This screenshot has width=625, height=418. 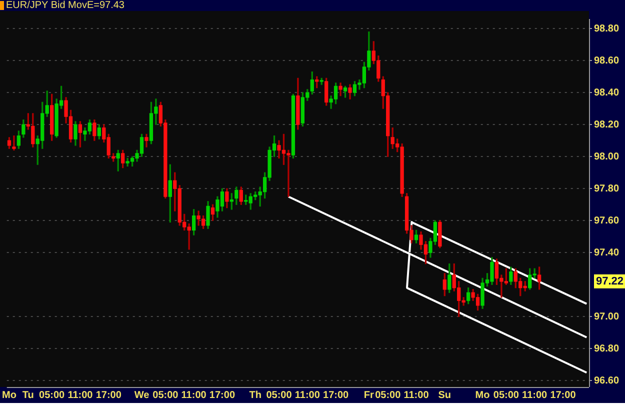 I want to click on y-tick-label: 96.60, so click(x=607, y=380).